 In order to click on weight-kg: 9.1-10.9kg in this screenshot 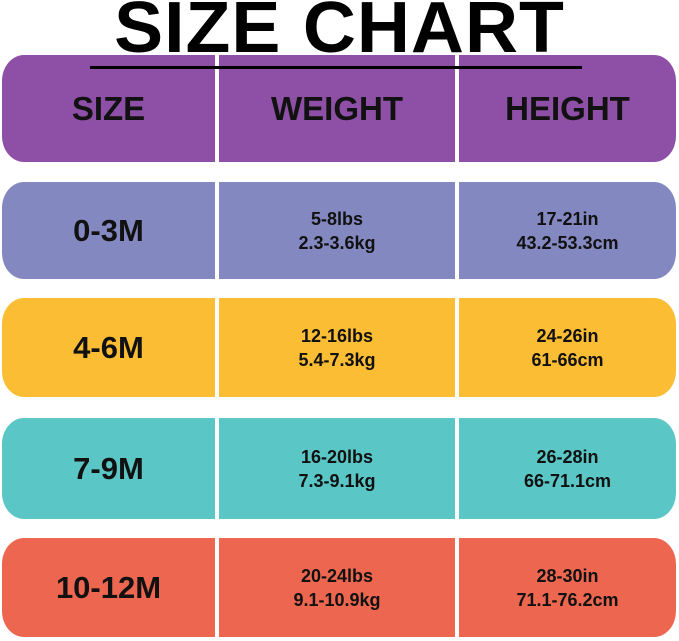, I will do `click(337, 599)`.